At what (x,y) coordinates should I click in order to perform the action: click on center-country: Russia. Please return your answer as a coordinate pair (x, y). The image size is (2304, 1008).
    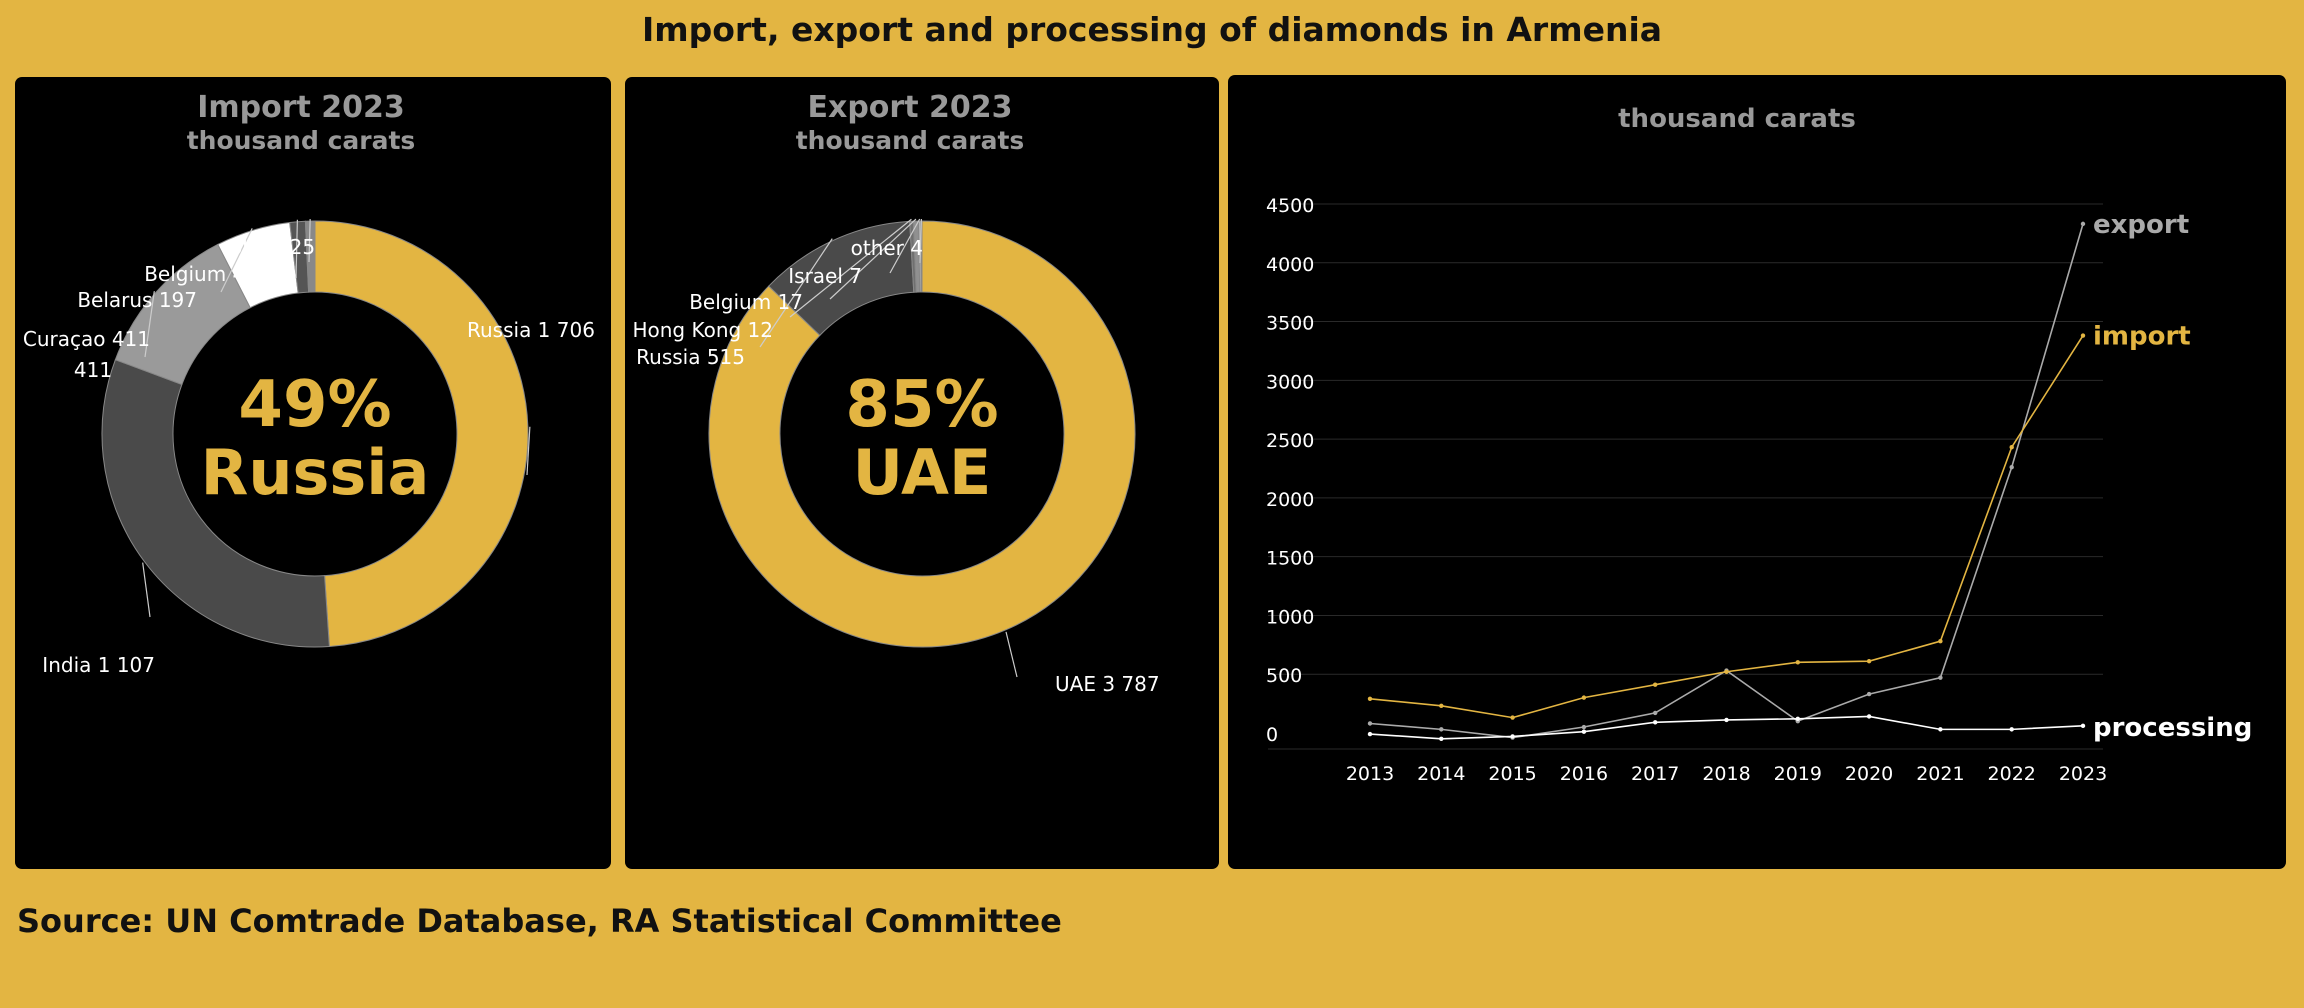
    Looking at the image, I should click on (315, 472).